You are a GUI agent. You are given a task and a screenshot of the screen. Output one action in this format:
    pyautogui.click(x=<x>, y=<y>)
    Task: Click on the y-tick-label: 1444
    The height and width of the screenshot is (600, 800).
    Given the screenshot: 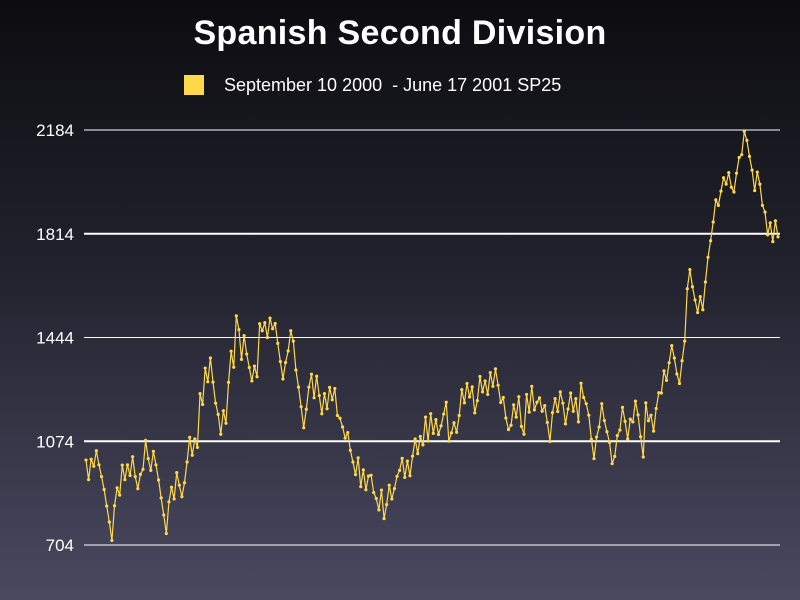 What is the action you would take?
    pyautogui.click(x=55, y=338)
    